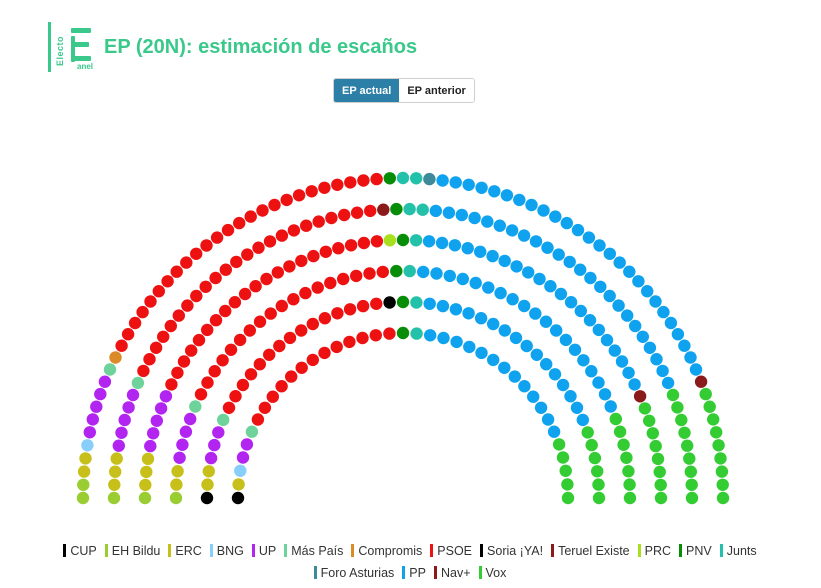  I want to click on legend-item: Foro Asturias, so click(353, 573).